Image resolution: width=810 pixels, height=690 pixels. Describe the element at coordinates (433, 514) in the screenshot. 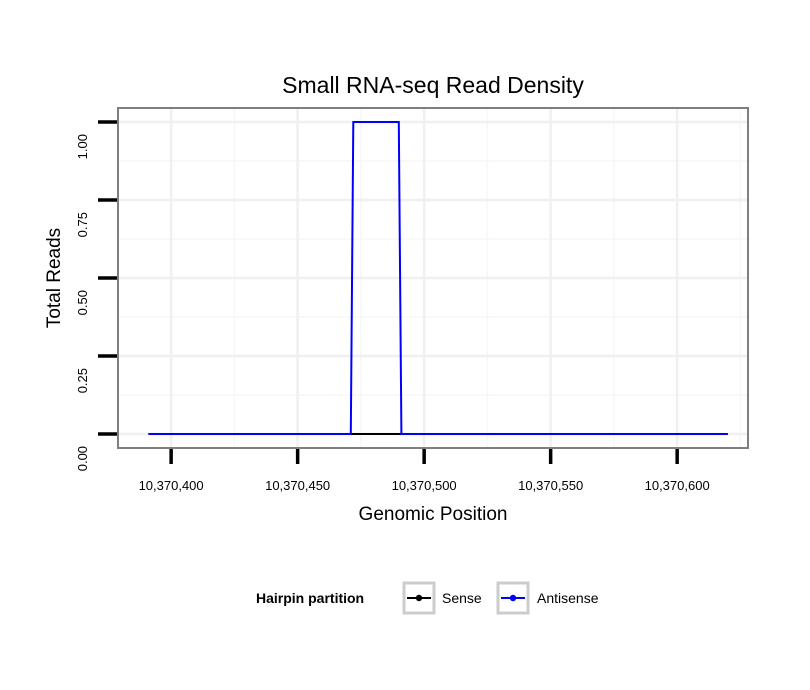

I see `x-axis-title: Genomic Position` at that location.